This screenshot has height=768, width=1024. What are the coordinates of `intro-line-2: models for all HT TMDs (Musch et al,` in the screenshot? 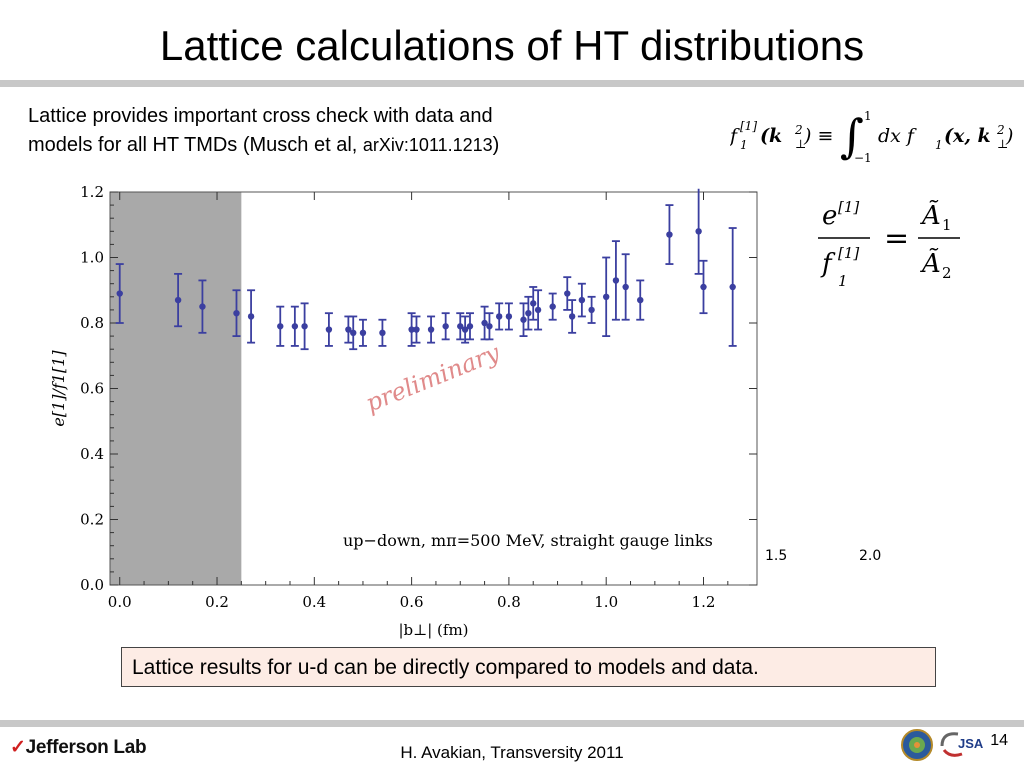 It's located at (195, 145).